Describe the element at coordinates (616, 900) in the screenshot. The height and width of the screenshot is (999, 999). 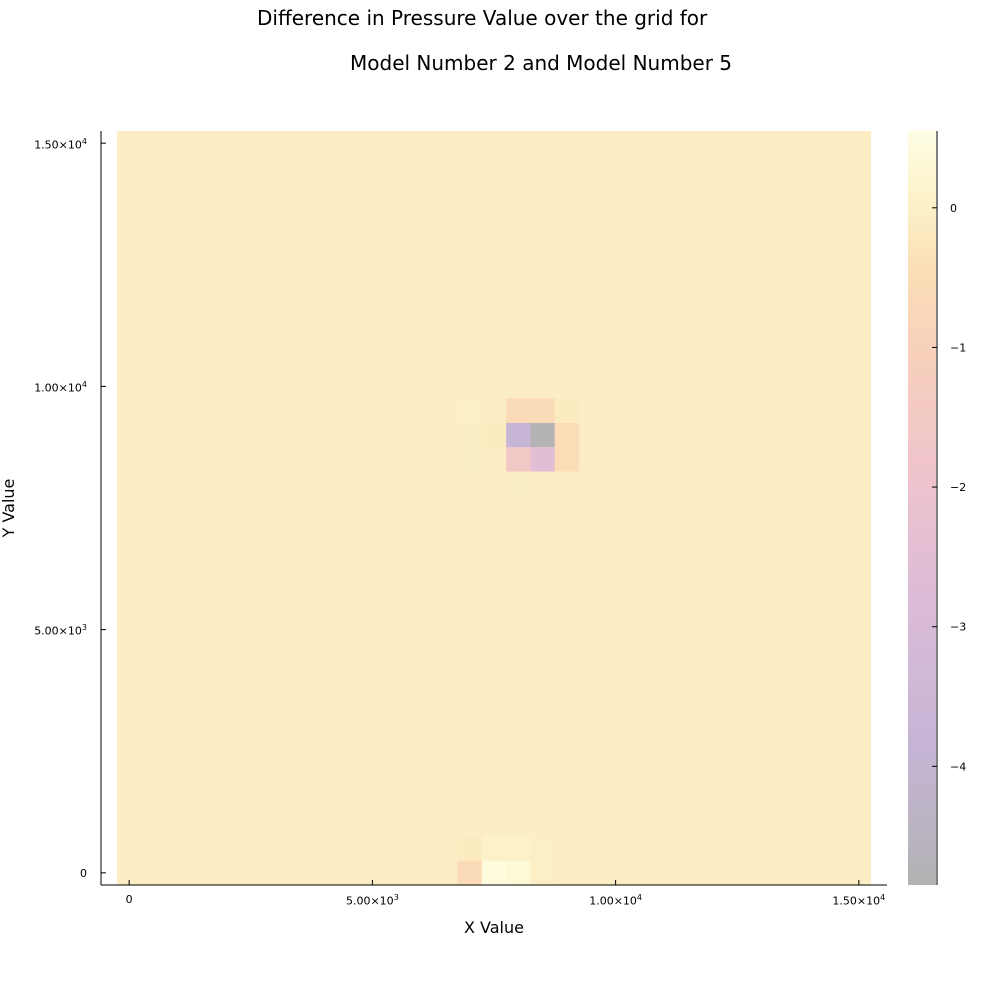
I see `x-tick-label: 1.00×10⁴` at that location.